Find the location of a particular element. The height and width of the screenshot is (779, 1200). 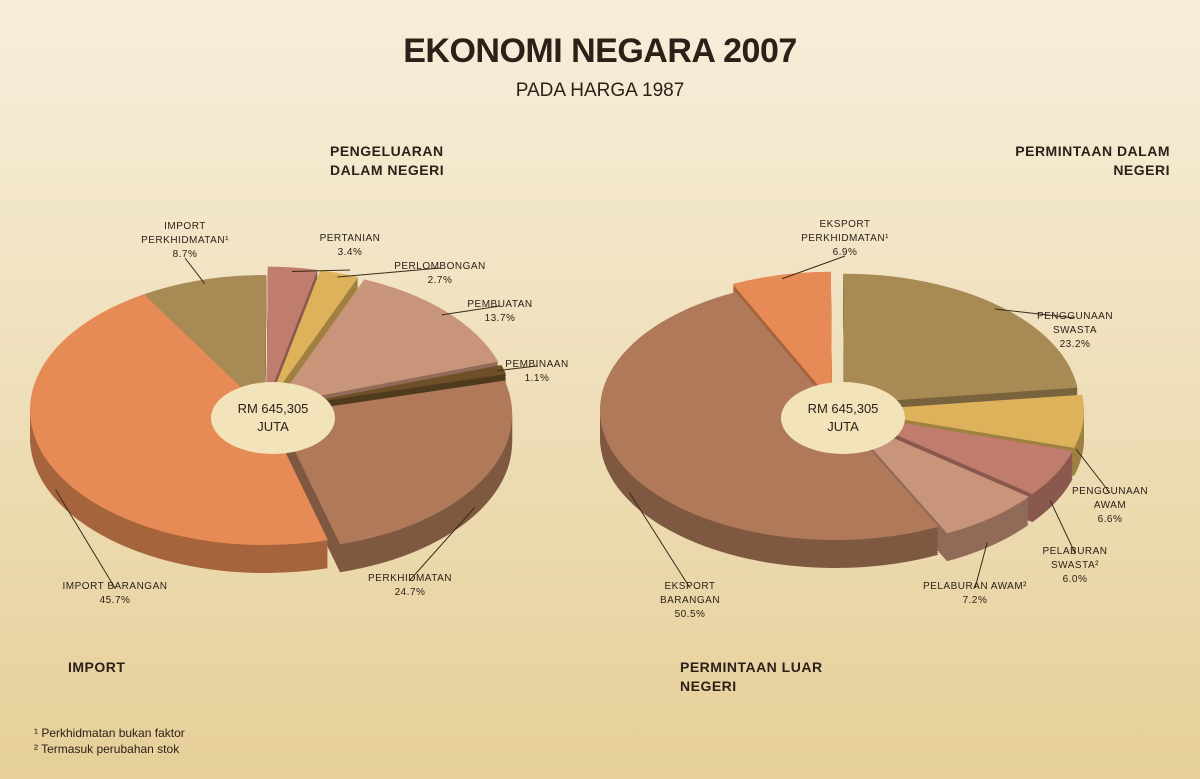

slice-label: PELABURAN AWAM² is located at coordinates (975, 586).